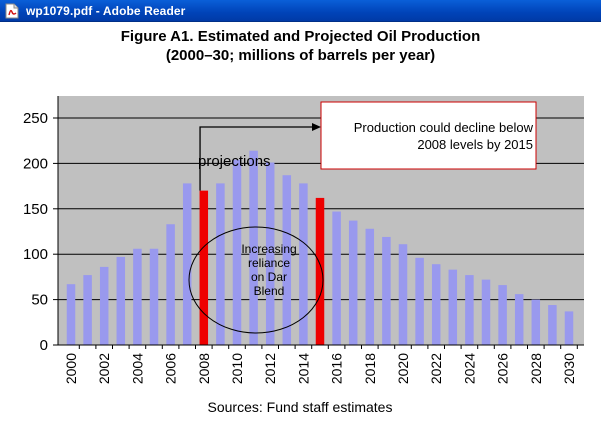 The width and height of the screenshot is (601, 433). What do you see at coordinates (316, 127) in the screenshot?
I see `arrow-head` at bounding box center [316, 127].